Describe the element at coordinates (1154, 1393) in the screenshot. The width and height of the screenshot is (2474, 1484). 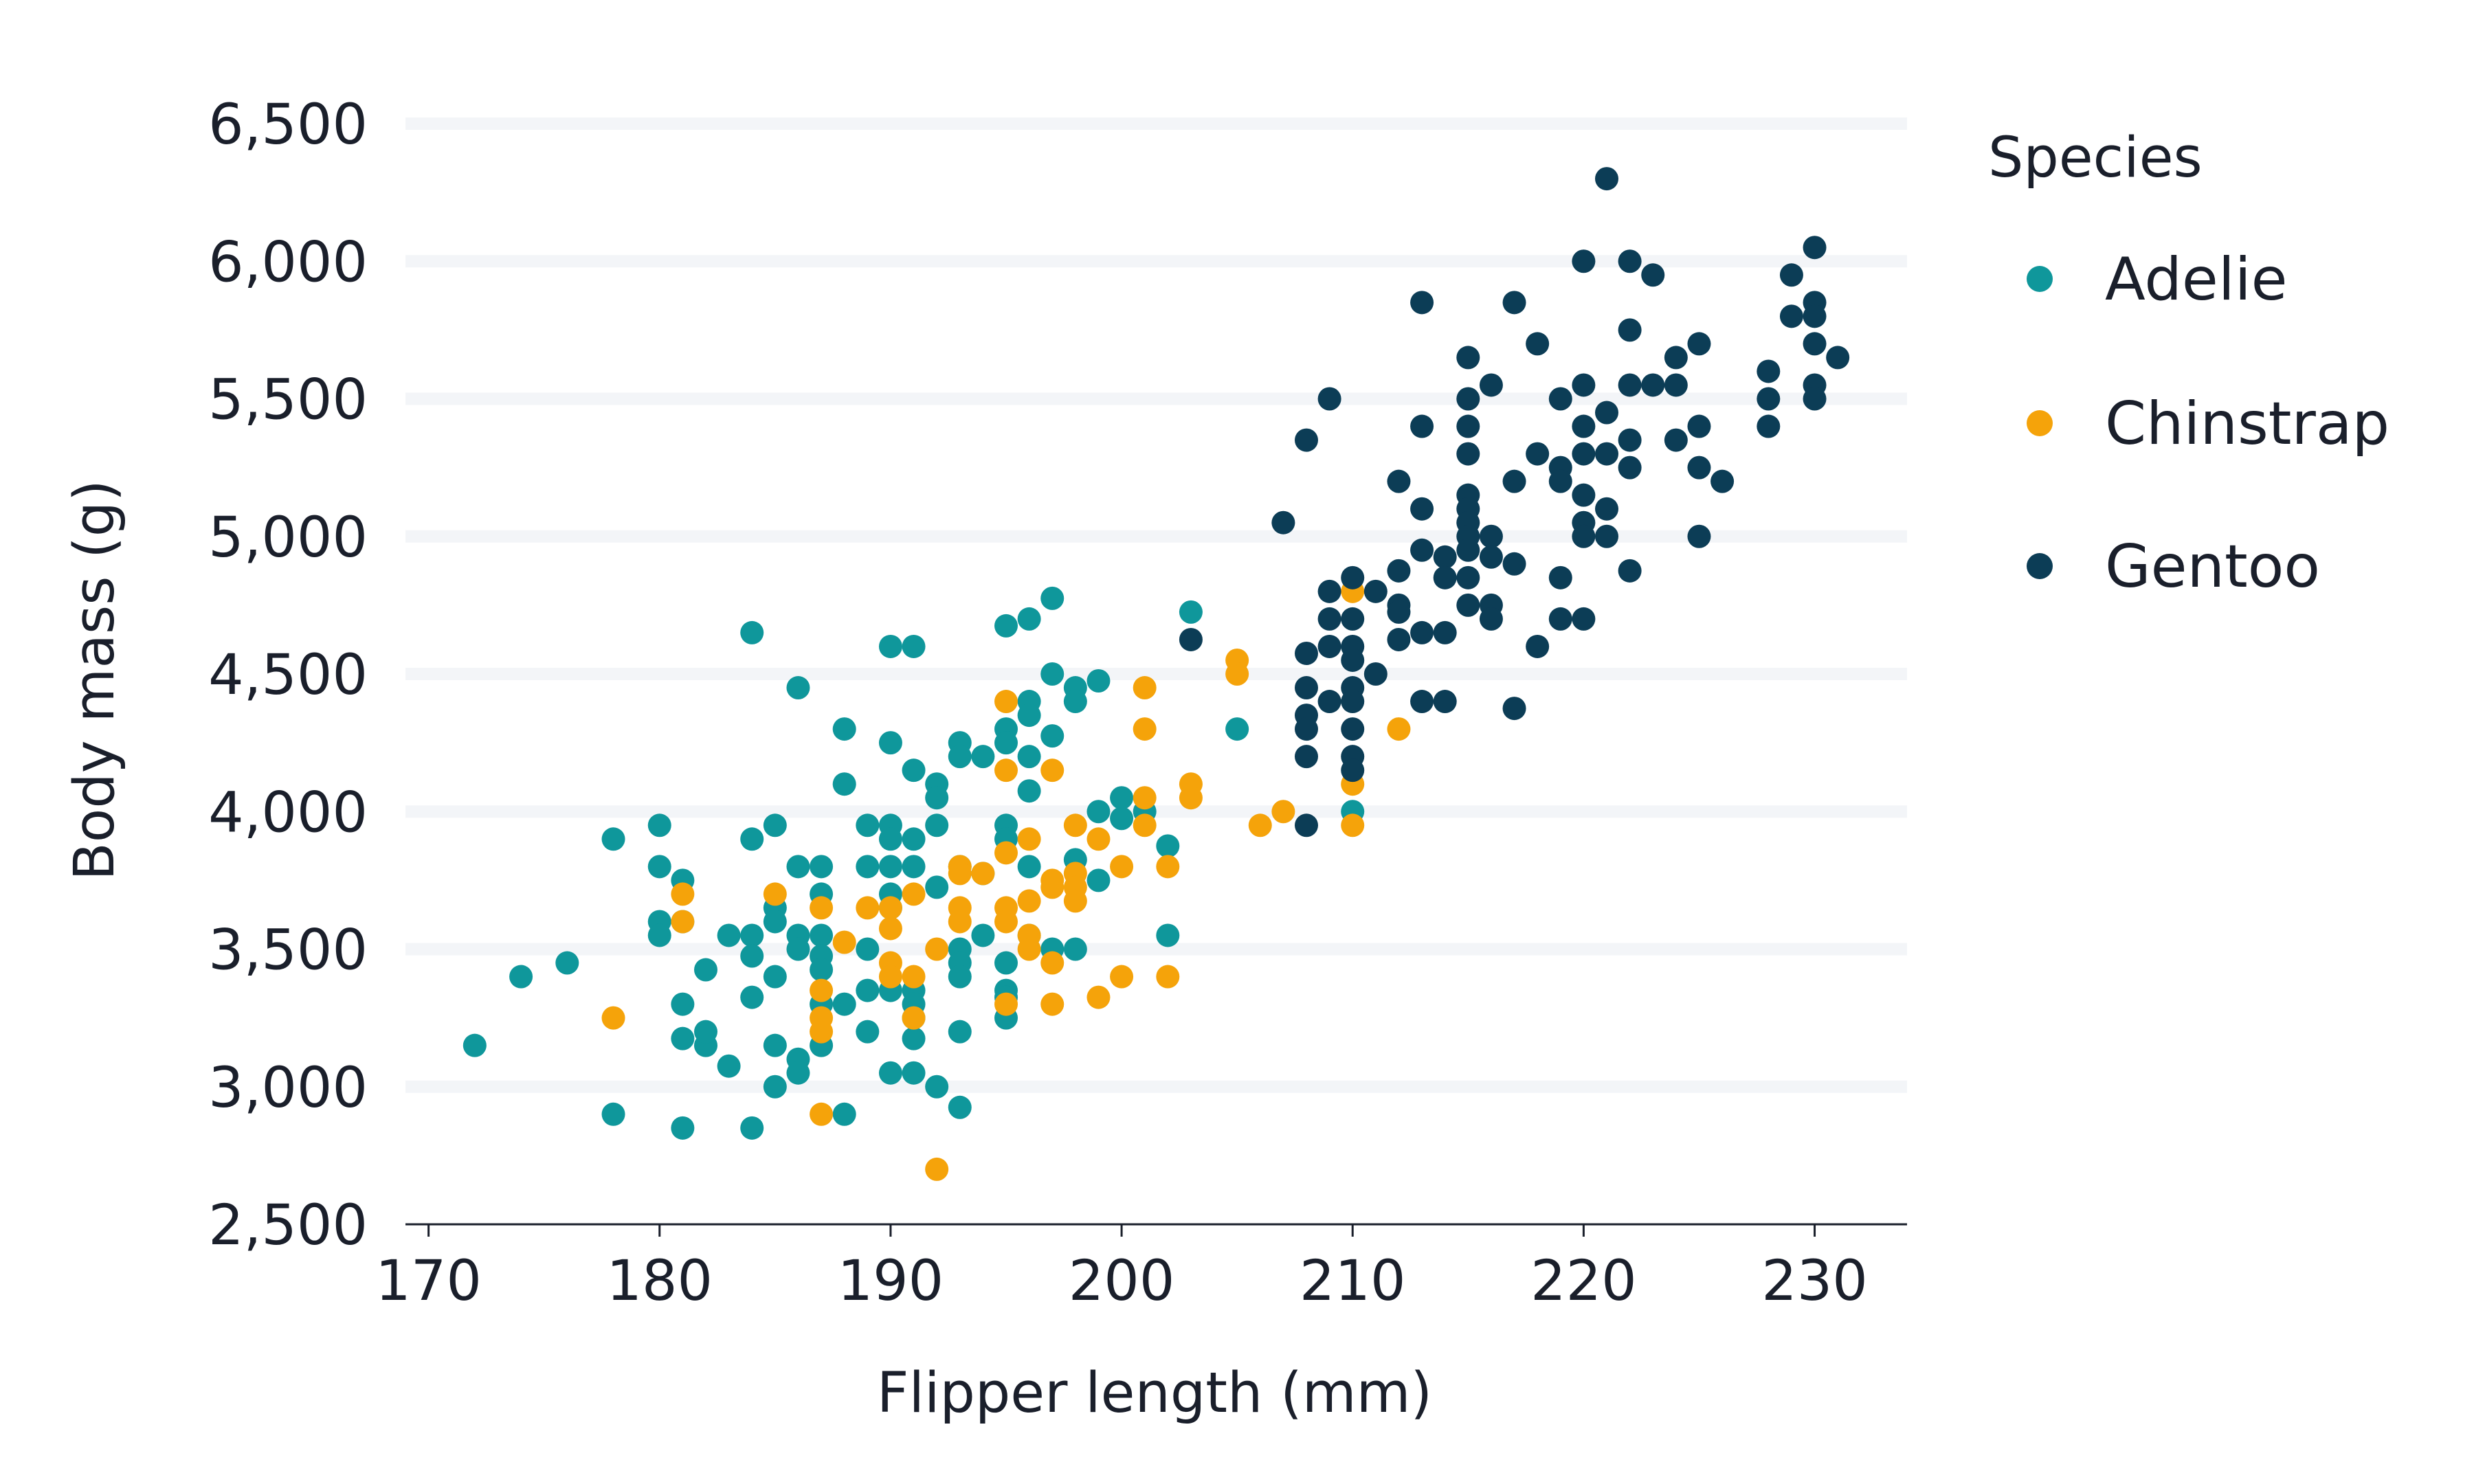
I see `x-axis-title: Flipper length (mm)` at that location.